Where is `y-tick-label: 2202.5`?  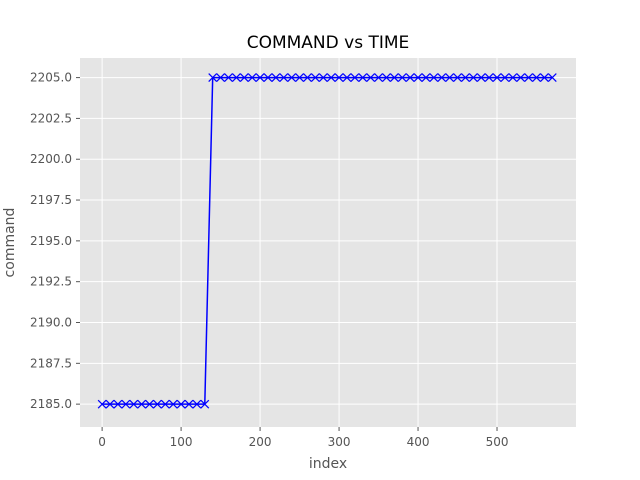 y-tick-label: 2202.5 is located at coordinates (51, 118).